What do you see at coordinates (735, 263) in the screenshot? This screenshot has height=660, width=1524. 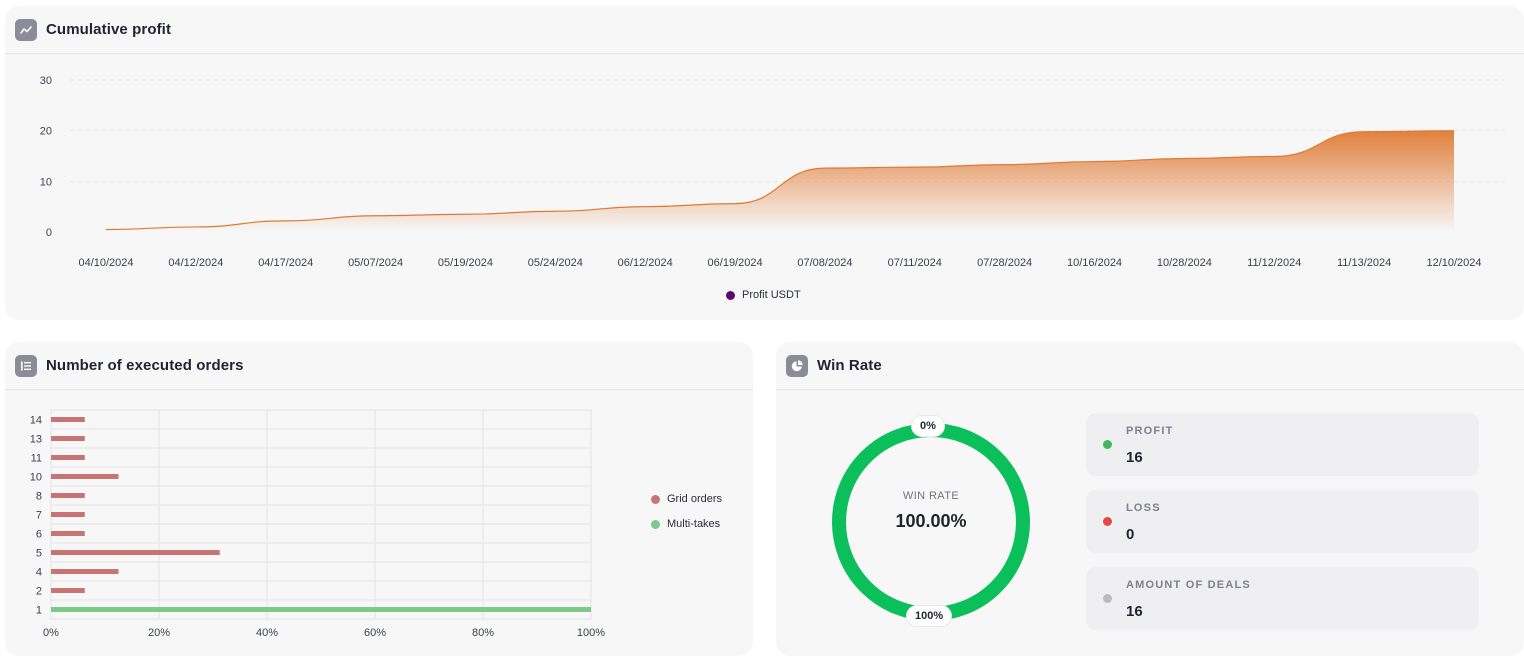 I see `profit-x-tick: 06/19/2024` at bounding box center [735, 263].